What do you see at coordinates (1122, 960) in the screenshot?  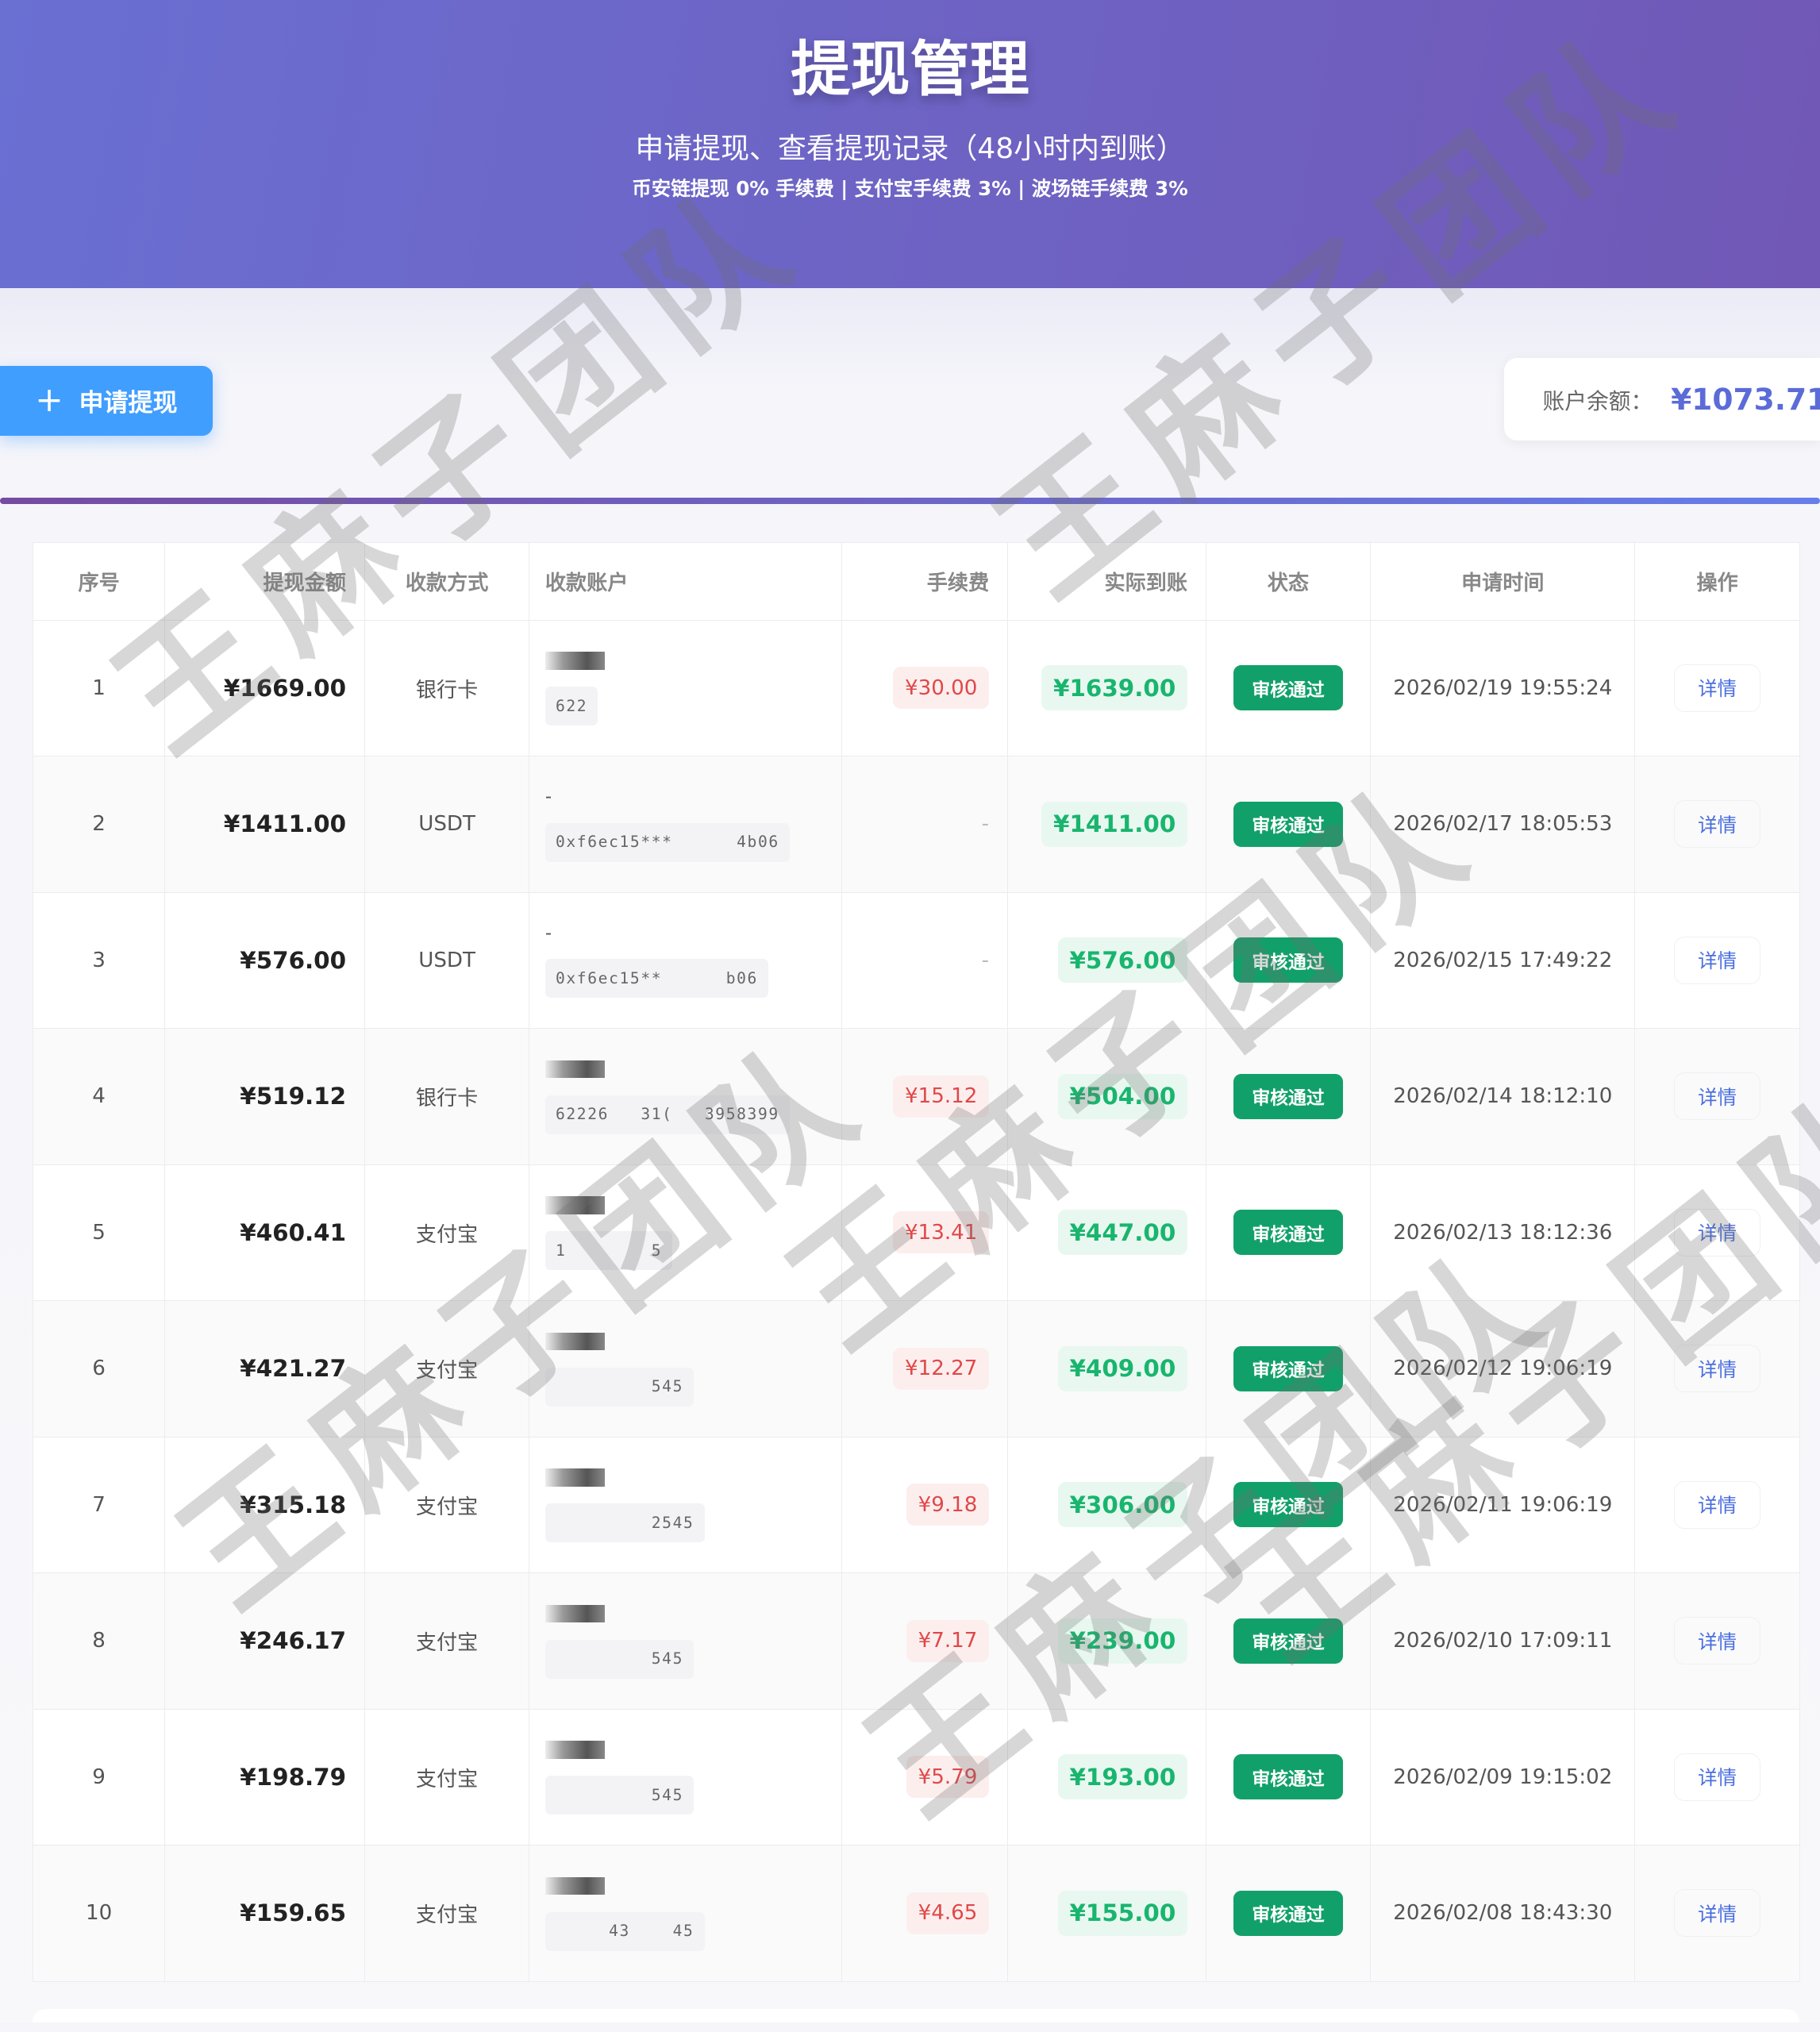 I see `actual-amount: ¥576.00` at bounding box center [1122, 960].